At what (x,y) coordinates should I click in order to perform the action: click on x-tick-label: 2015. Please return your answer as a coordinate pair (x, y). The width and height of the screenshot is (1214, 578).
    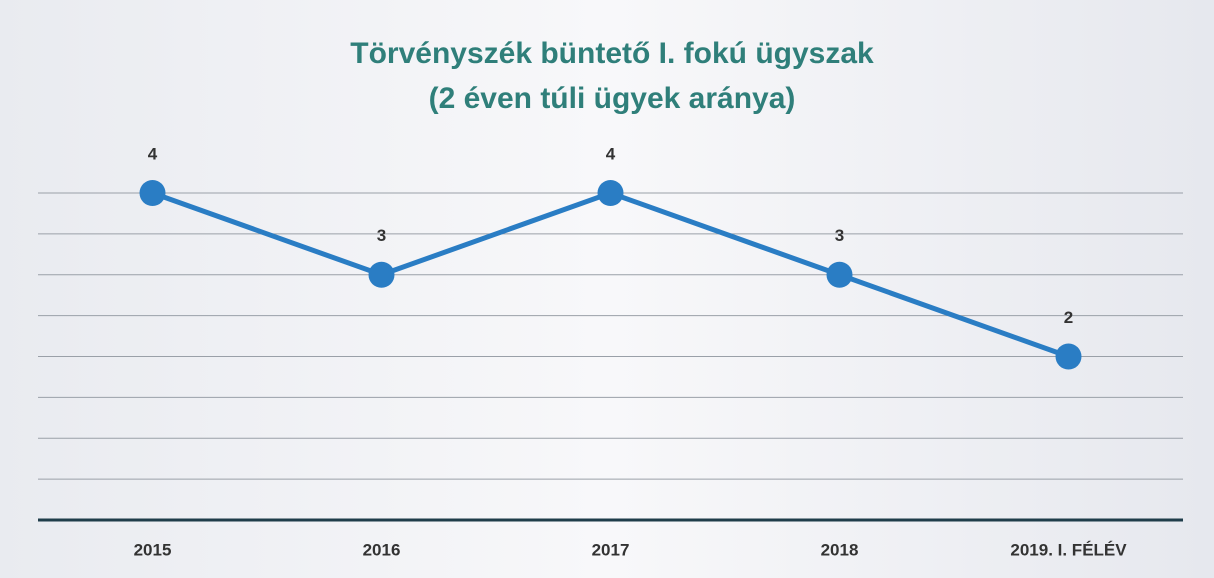
    Looking at the image, I should click on (153, 549).